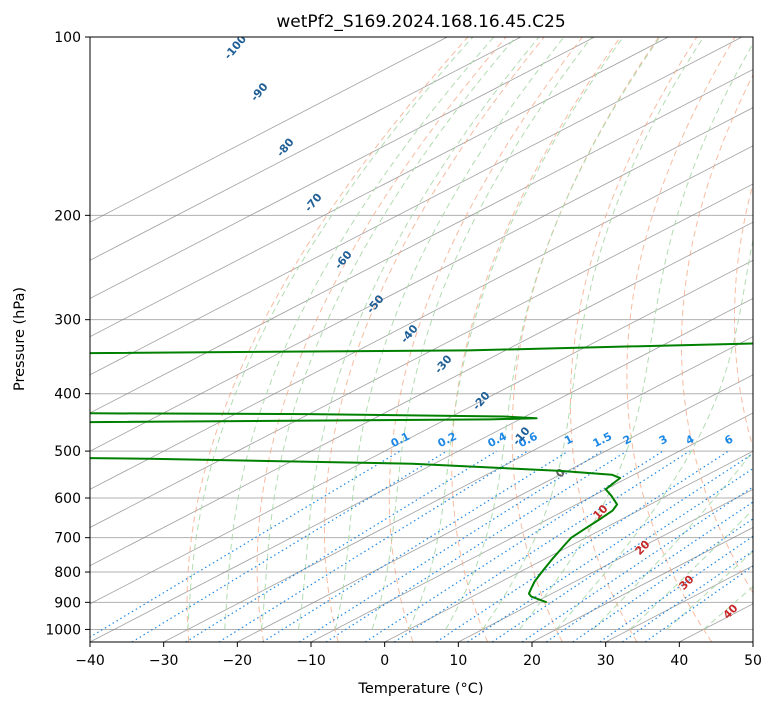 This screenshot has height=708, width=775. Describe the element at coordinates (67, 216) in the screenshot. I see `y-tick-label: 200` at that location.